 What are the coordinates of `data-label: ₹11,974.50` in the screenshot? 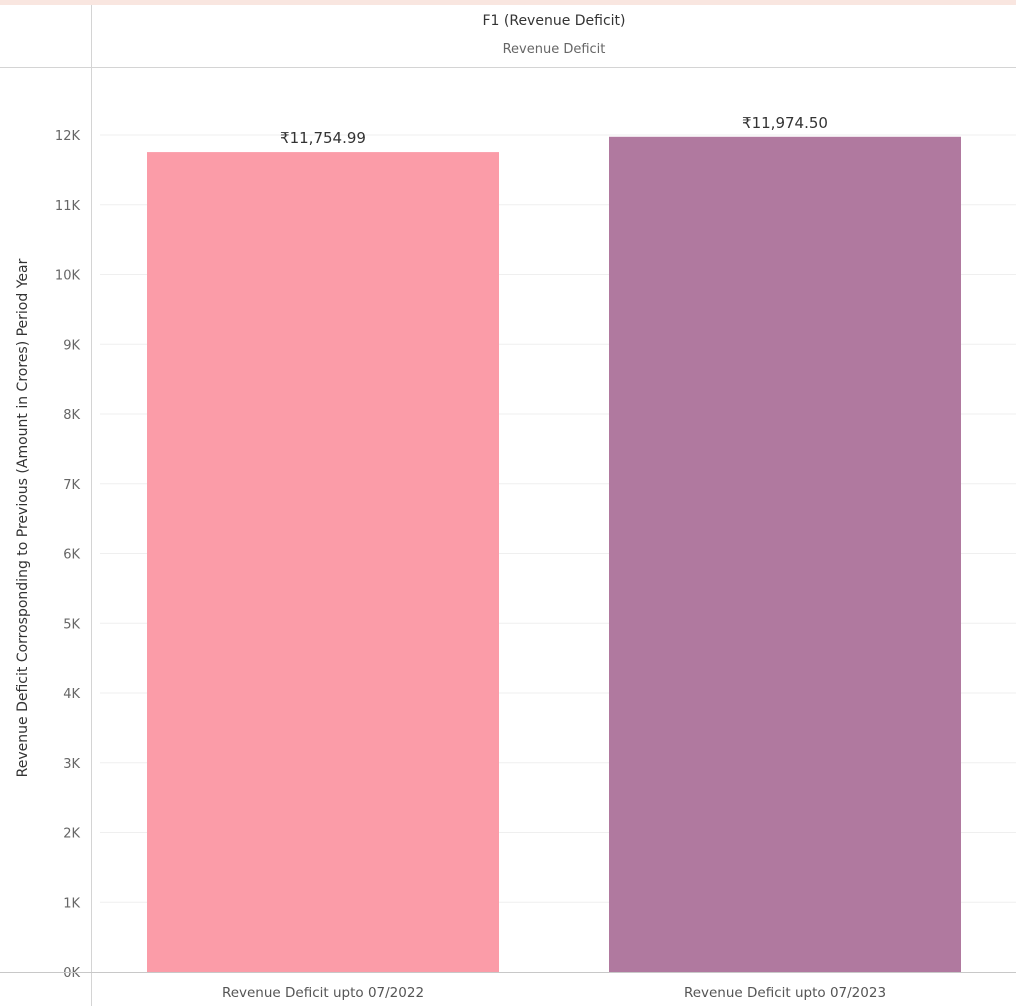 It's located at (785, 123).